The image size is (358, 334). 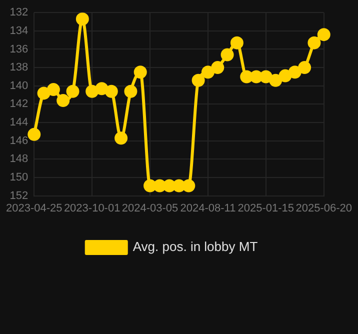 I want to click on y-tick-label: 150, so click(x=19, y=178).